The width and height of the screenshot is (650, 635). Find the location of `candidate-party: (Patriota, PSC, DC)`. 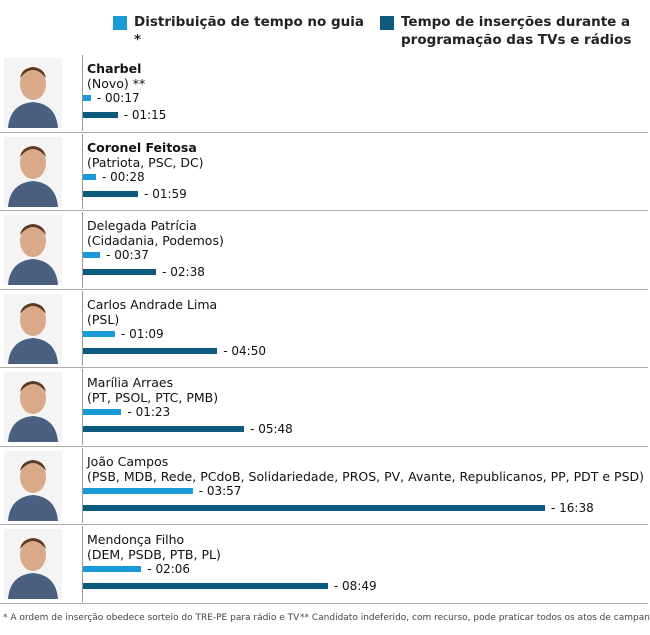

candidate-party: (Patriota, PSC, DC) is located at coordinates (145, 162).